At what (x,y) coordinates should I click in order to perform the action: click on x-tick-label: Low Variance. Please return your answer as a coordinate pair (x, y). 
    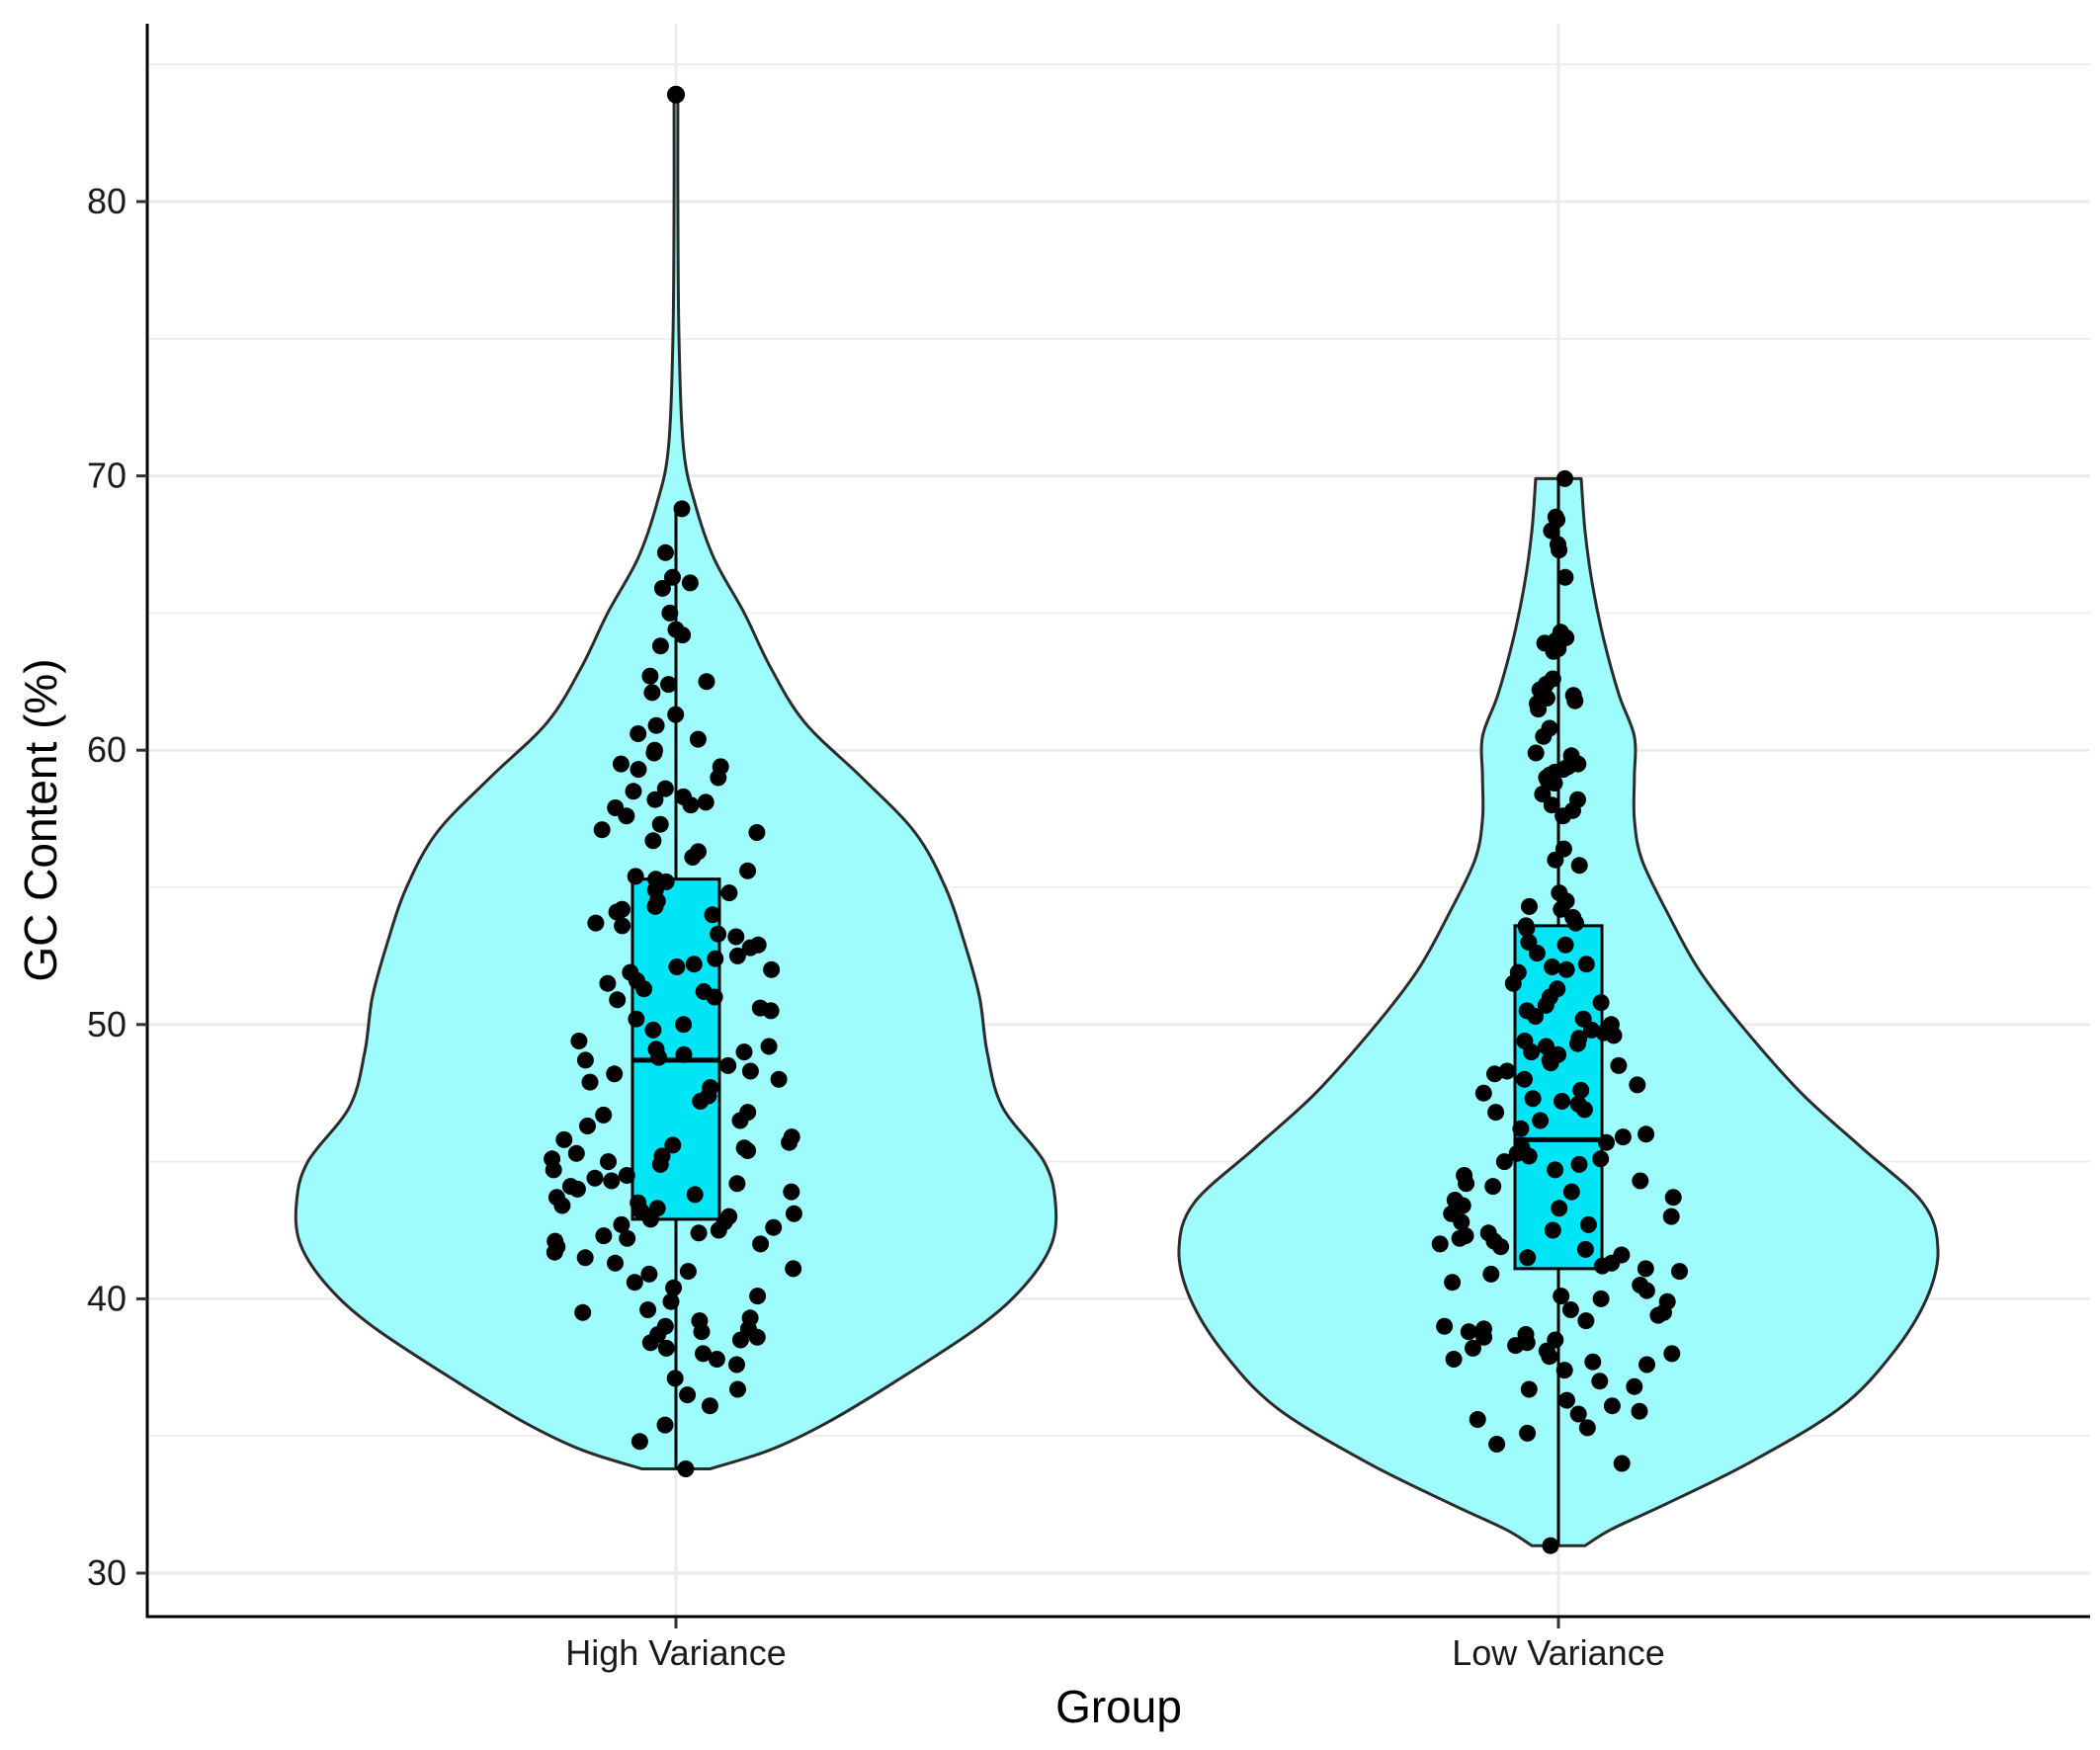
    Looking at the image, I should click on (1558, 1652).